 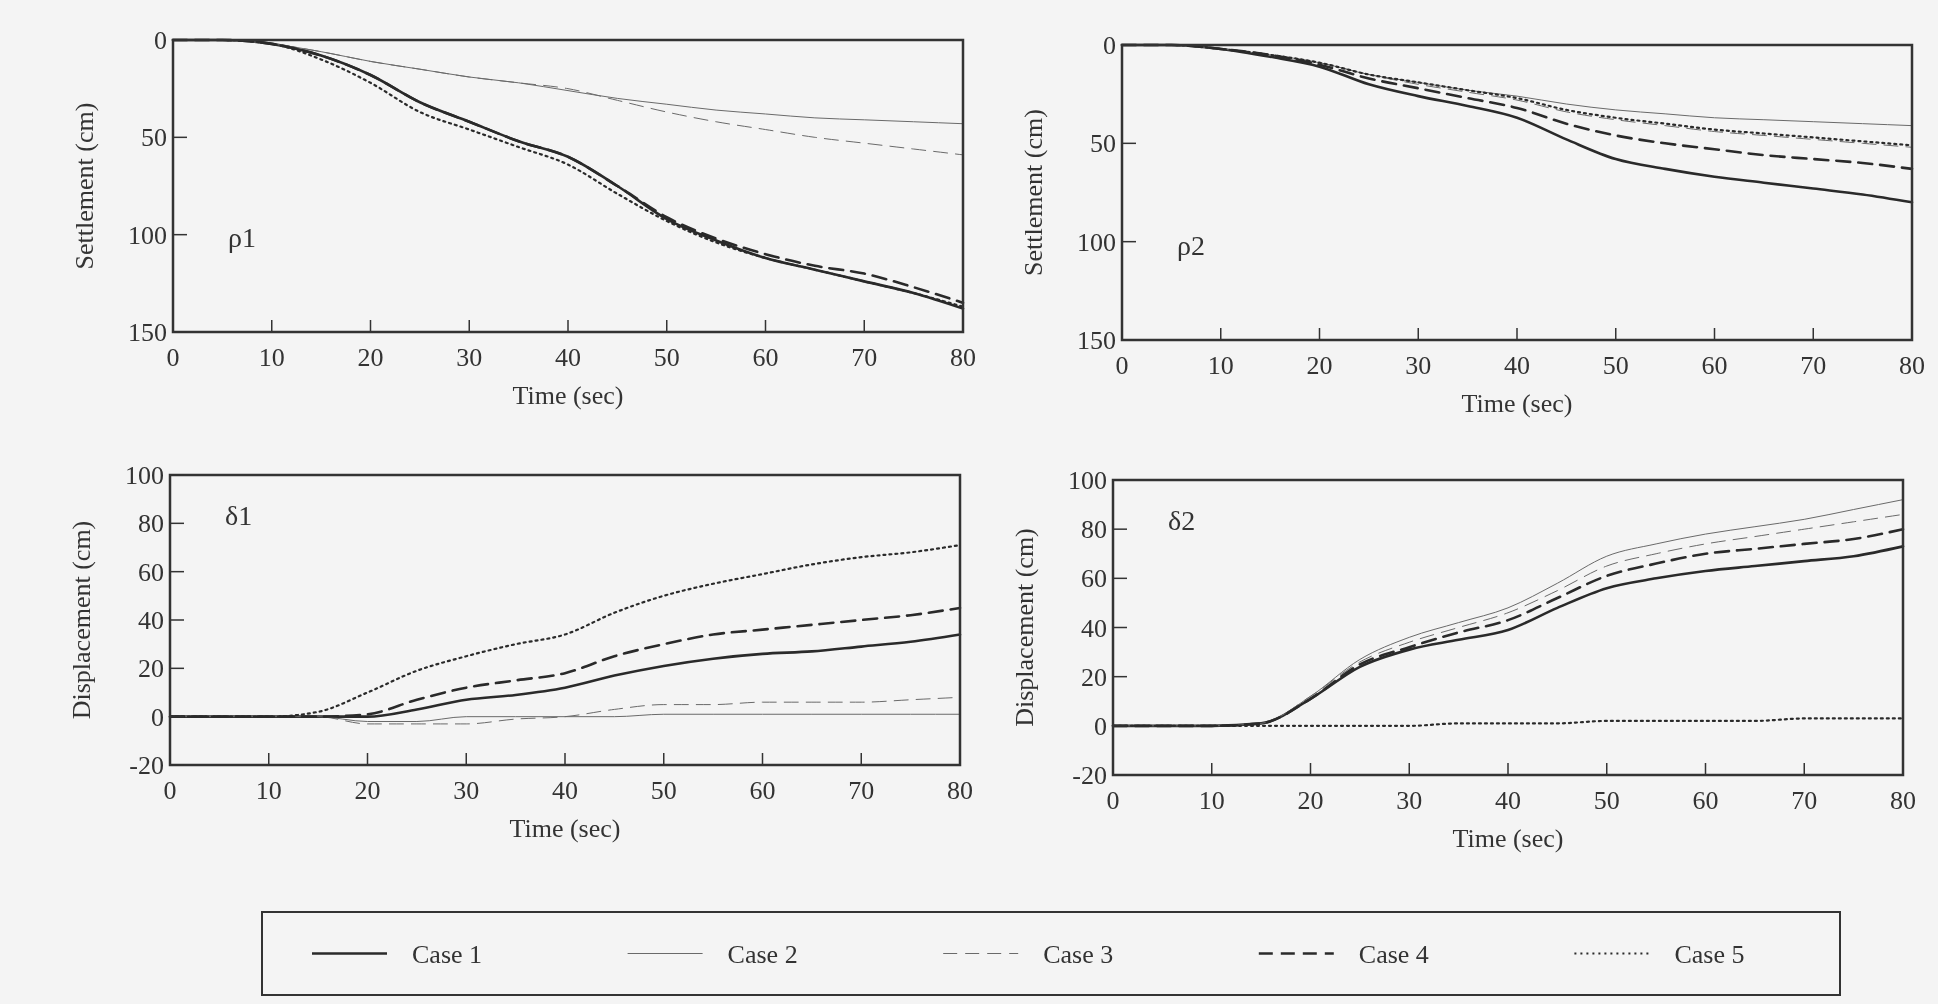 What do you see at coordinates (242, 237) in the screenshot?
I see `annotation: ρ1` at bounding box center [242, 237].